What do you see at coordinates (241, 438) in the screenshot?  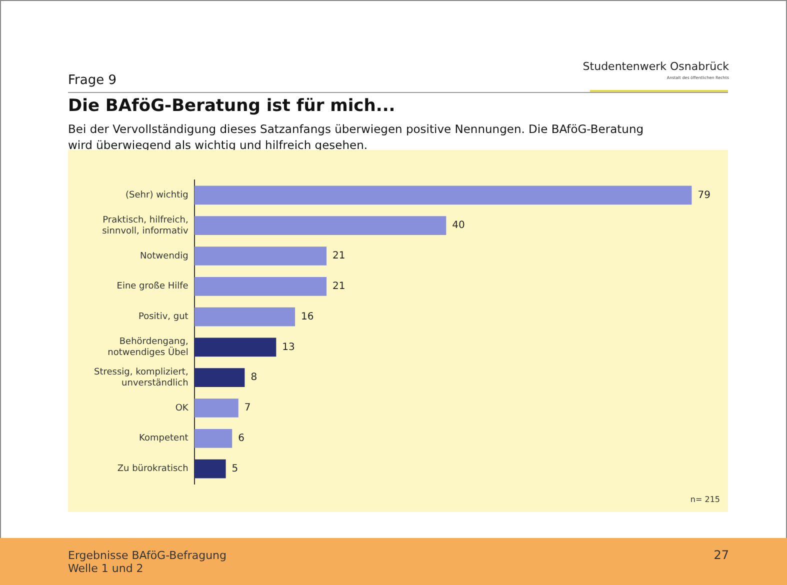 I see `data-label: 6` at bounding box center [241, 438].